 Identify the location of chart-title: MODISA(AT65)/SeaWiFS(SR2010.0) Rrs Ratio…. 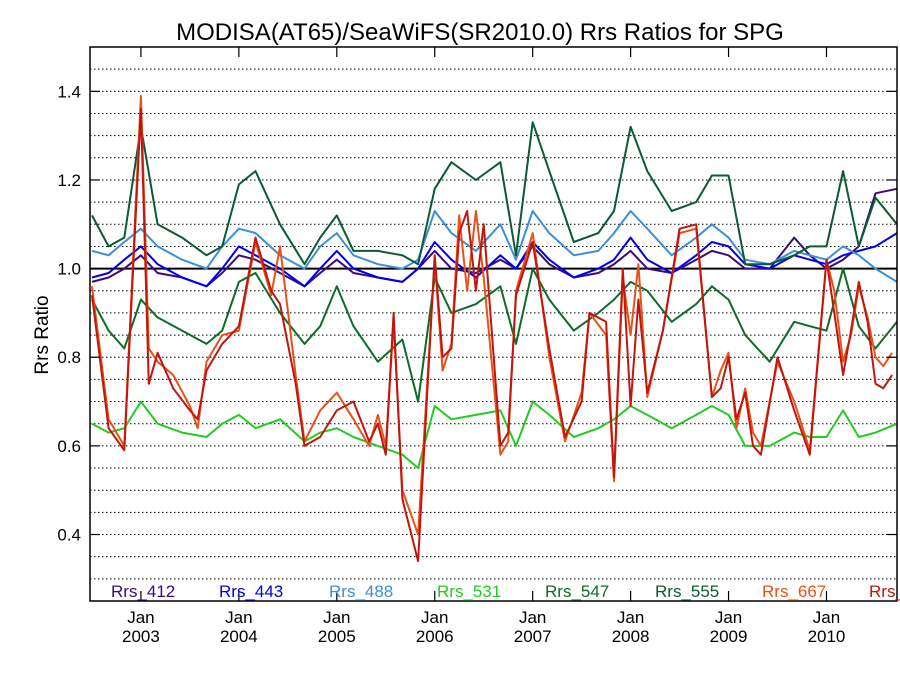
(480, 32).